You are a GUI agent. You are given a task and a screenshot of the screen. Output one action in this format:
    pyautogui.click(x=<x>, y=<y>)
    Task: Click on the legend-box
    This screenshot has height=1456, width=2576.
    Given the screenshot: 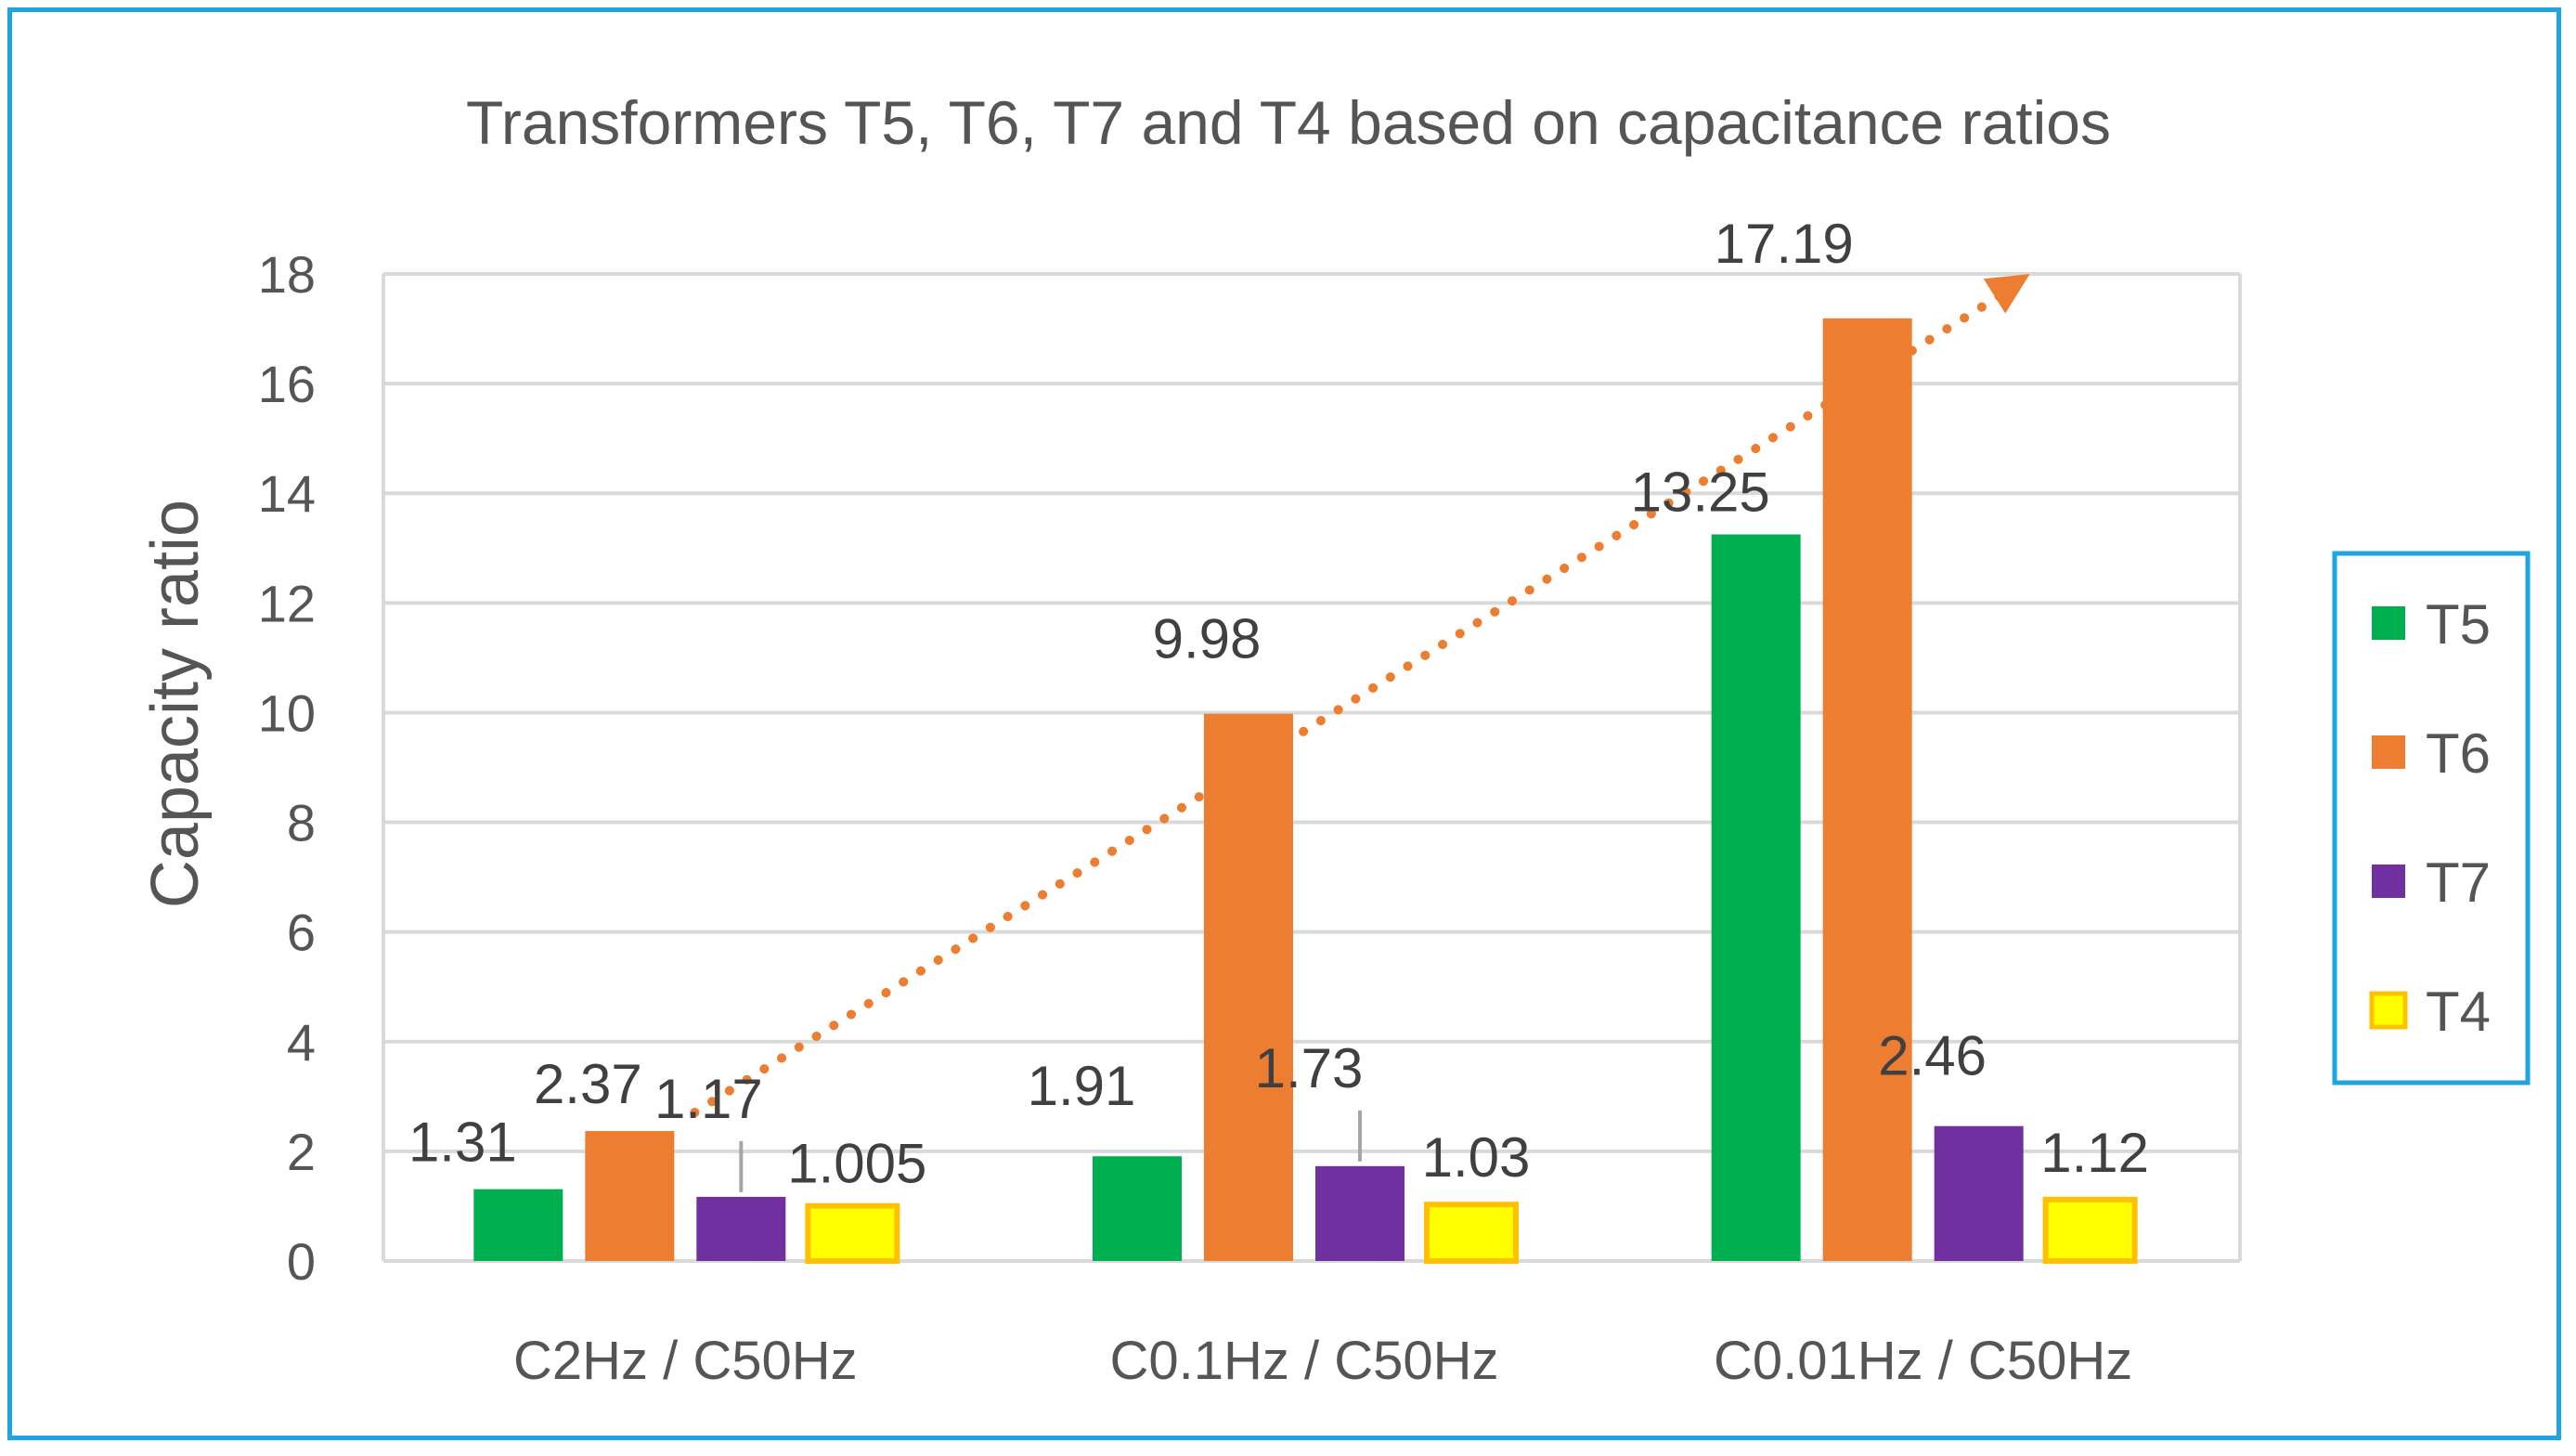 What is the action you would take?
    pyautogui.click(x=2431, y=818)
    